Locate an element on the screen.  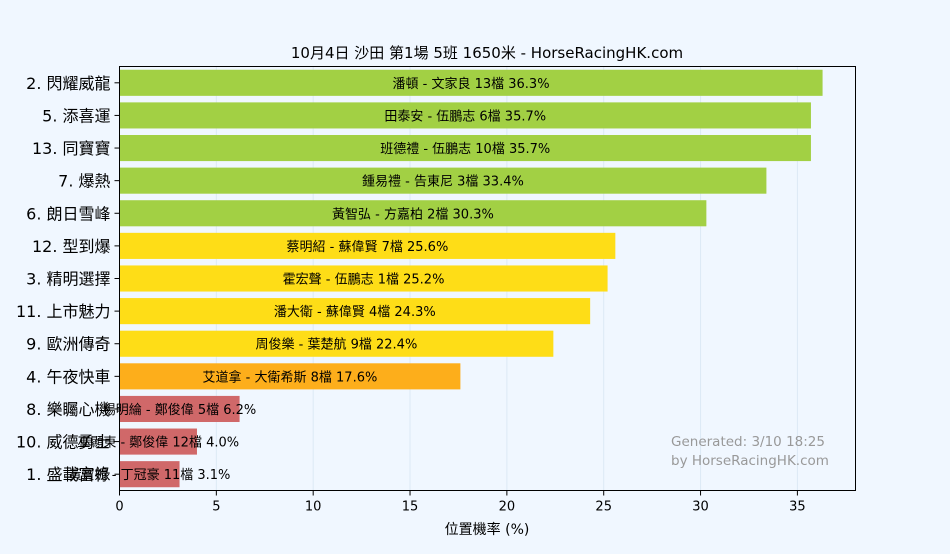
bar-data-label: 田泰安 - 伍鵬志 6檔 35.7% is located at coordinates (465, 116).